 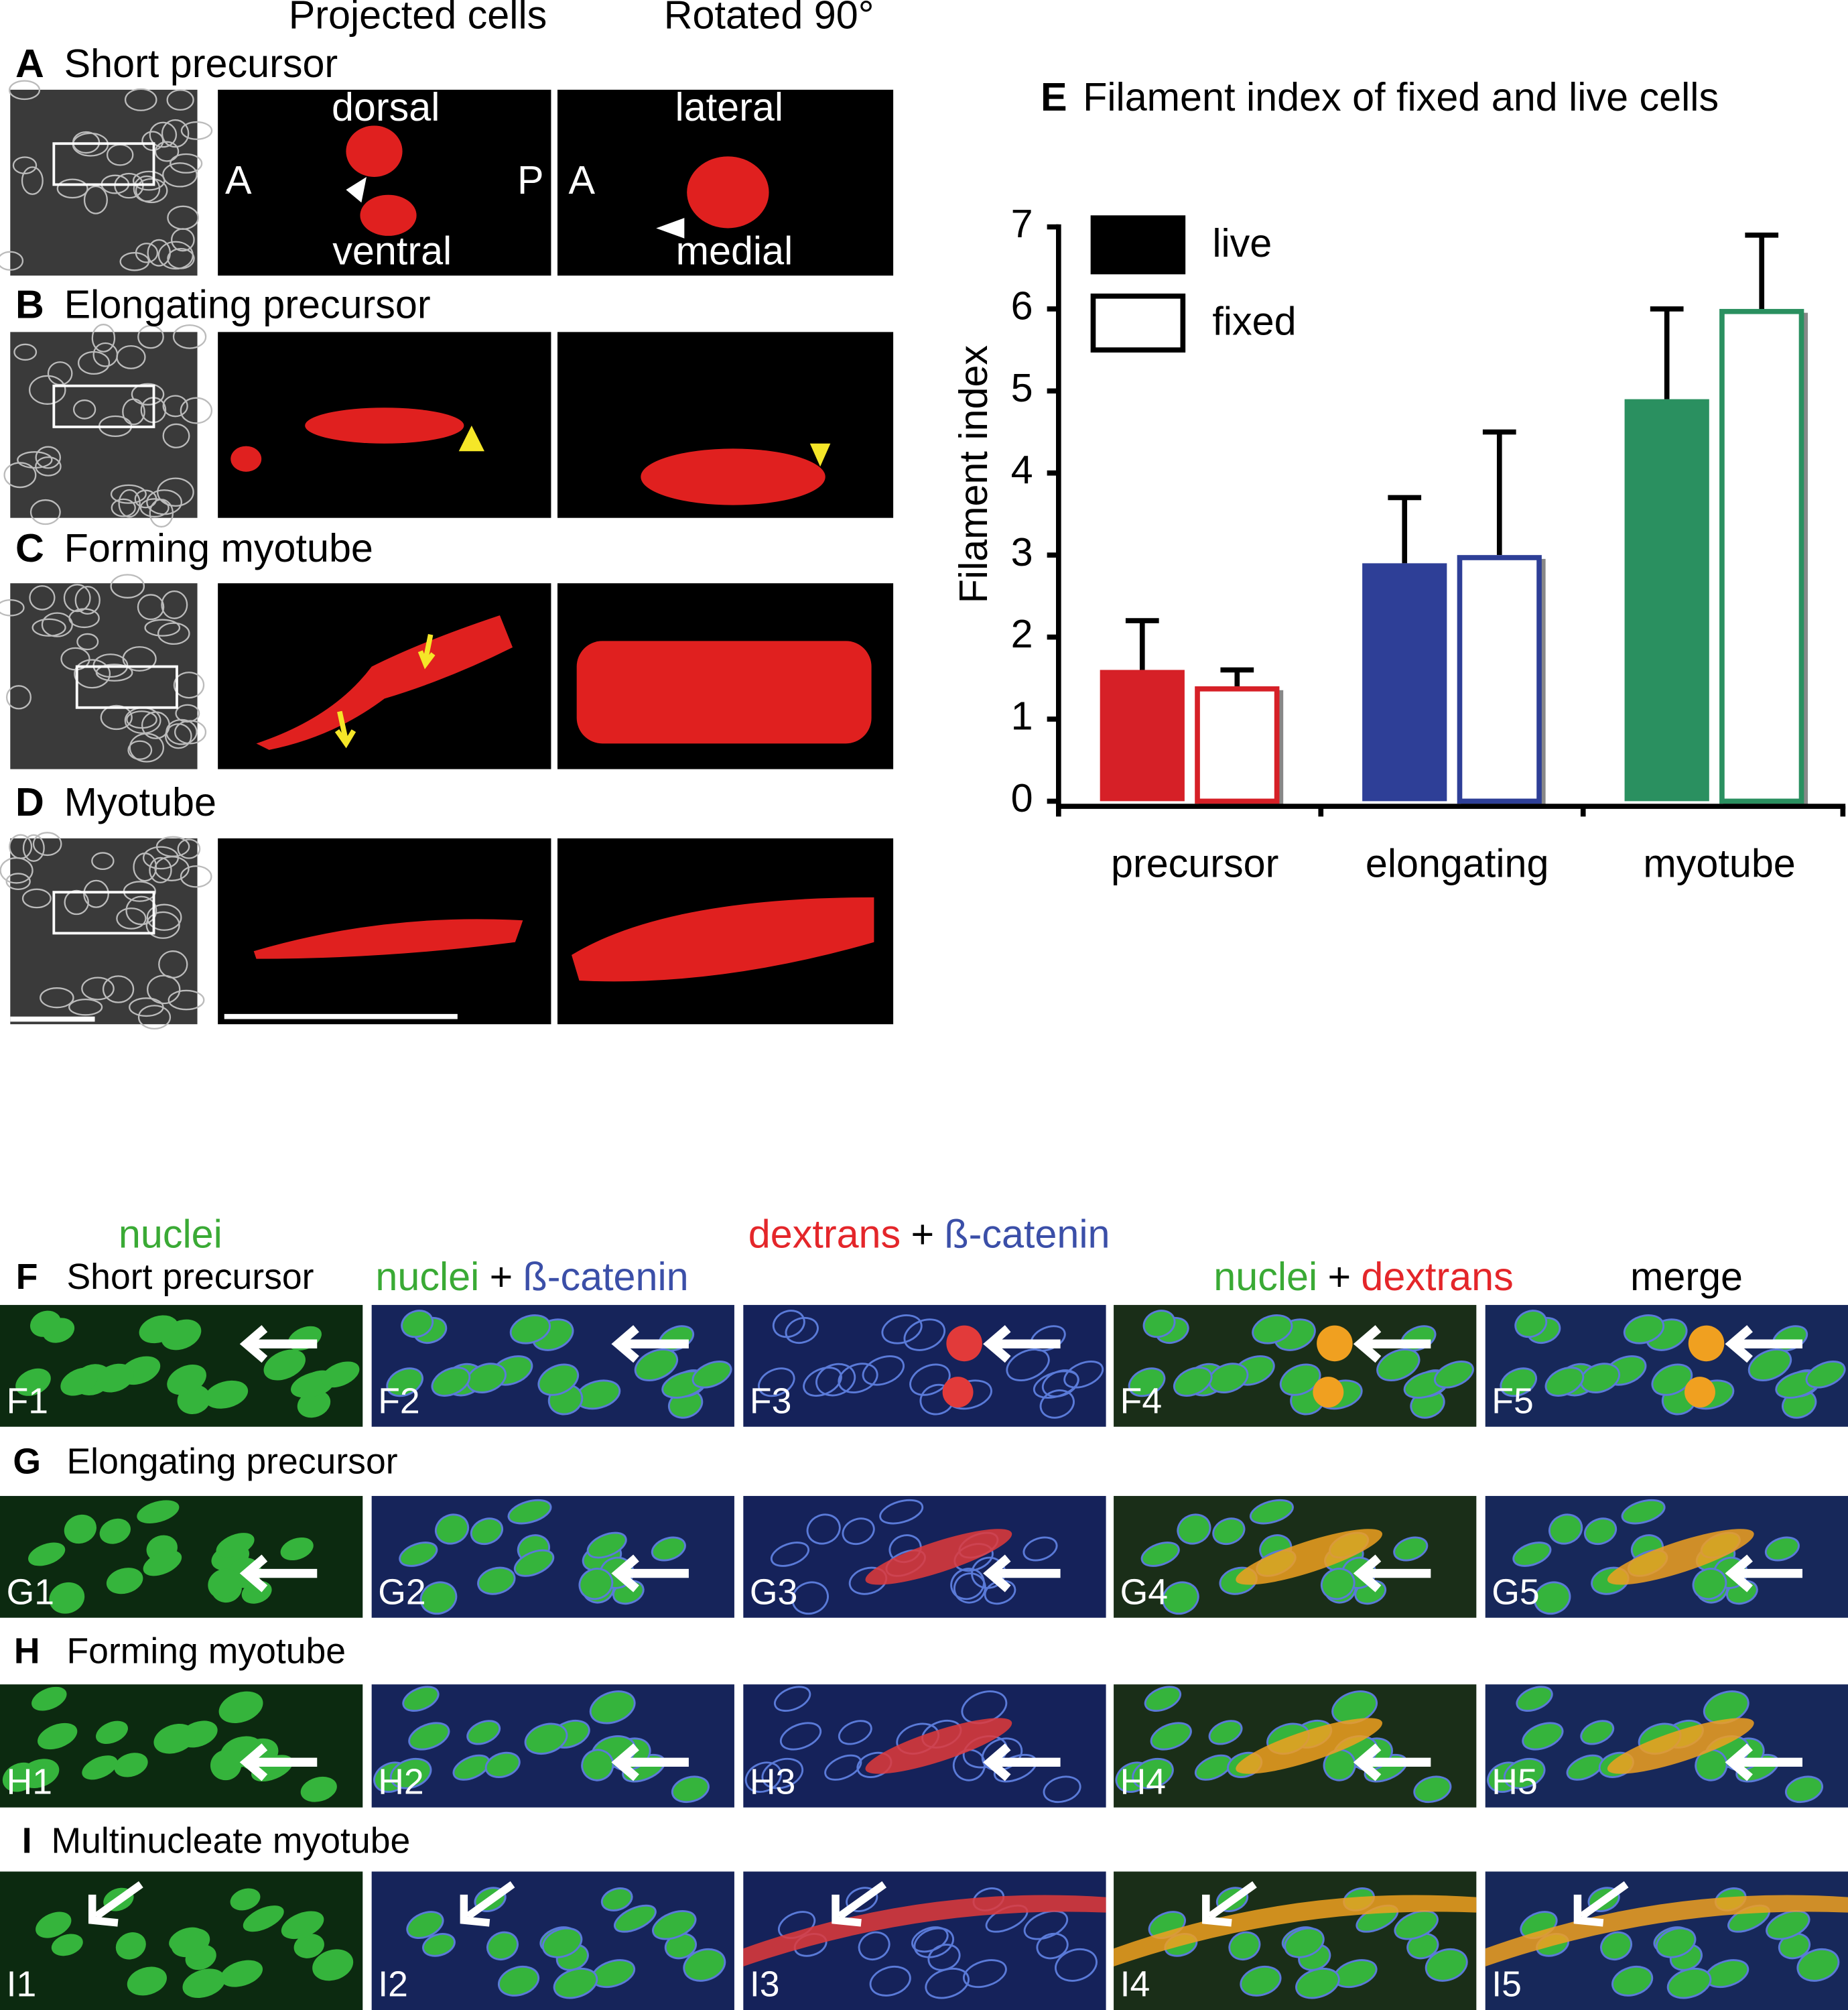 I want to click on x-tick-label: precursor, so click(x=1194, y=863).